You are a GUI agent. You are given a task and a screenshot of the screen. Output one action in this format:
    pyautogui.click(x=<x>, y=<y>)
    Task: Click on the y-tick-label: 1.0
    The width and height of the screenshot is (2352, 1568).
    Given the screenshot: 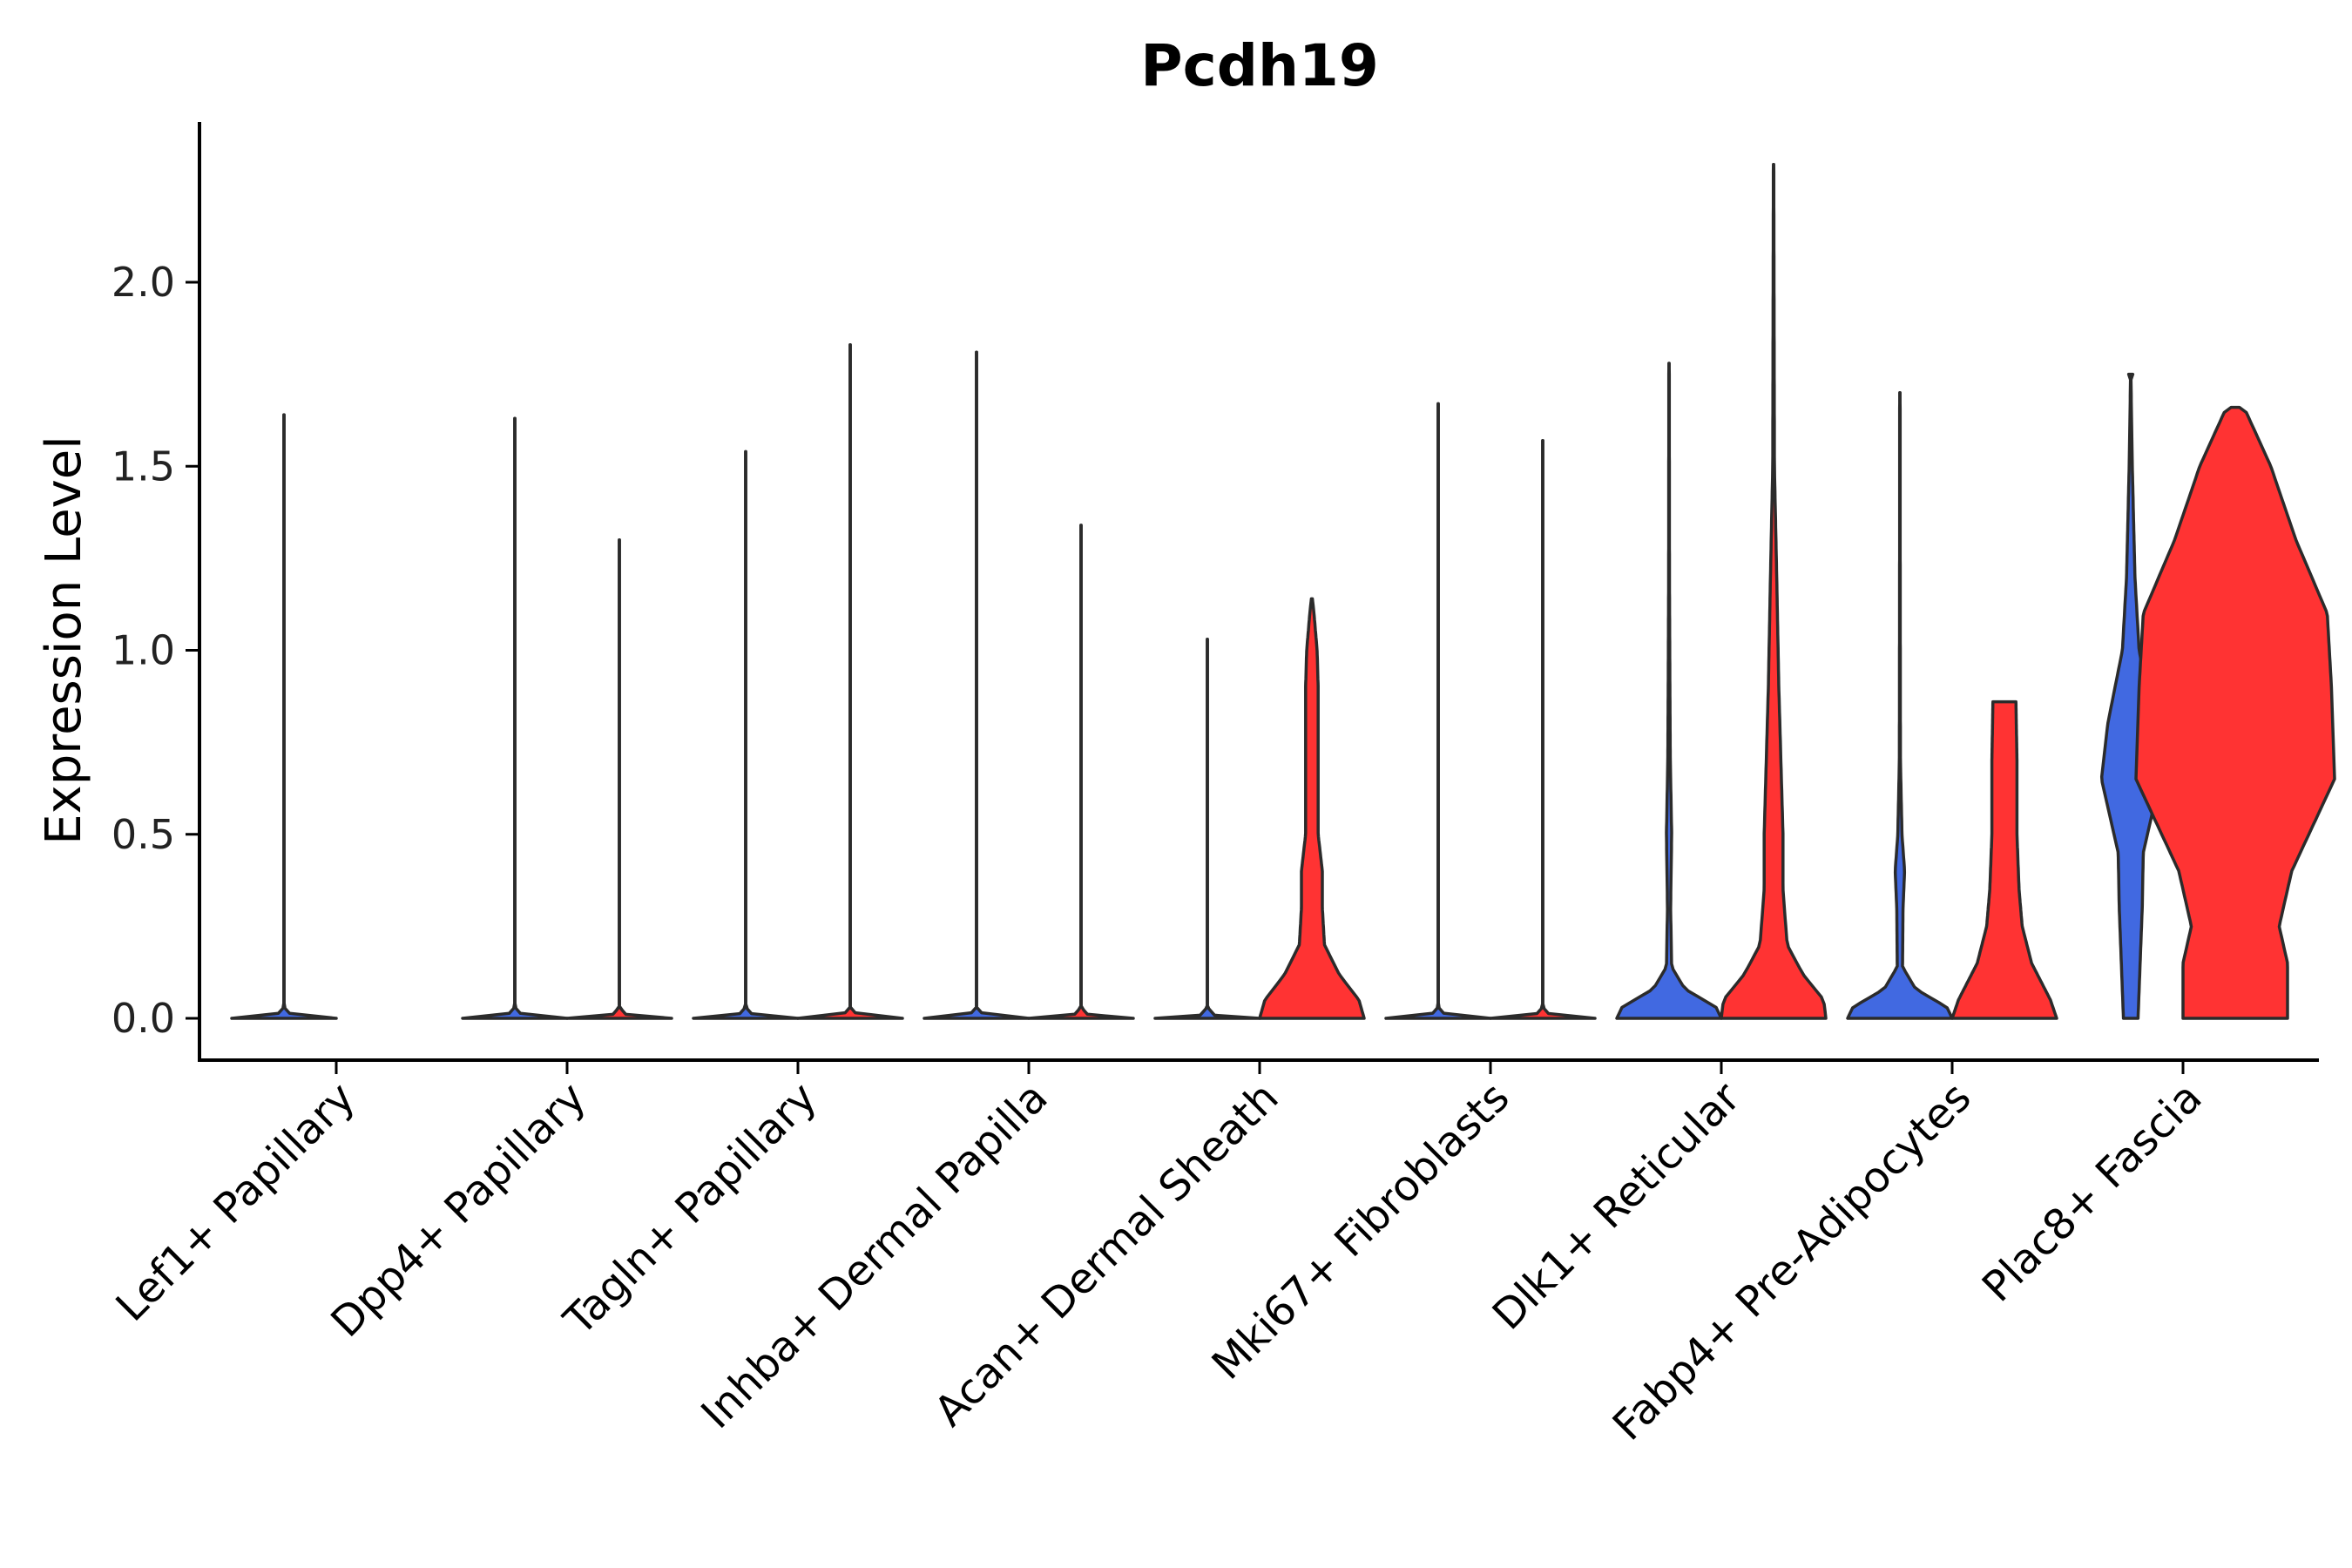 What is the action you would take?
    pyautogui.click(x=143, y=650)
    